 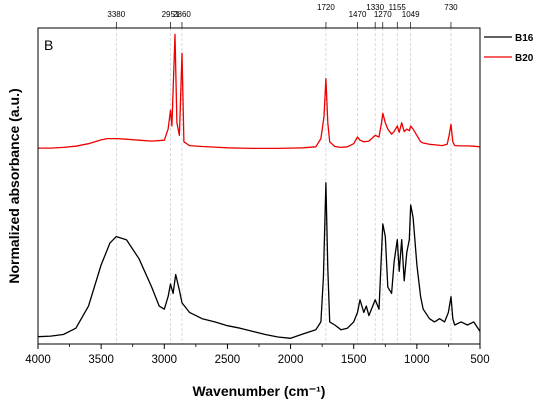 What do you see at coordinates (164, 360) in the screenshot?
I see `x-tick-label-3000: 3000` at bounding box center [164, 360].